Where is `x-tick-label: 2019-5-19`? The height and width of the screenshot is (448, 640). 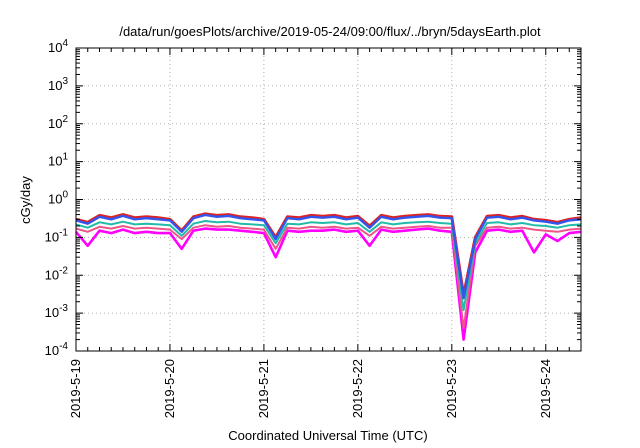 x-tick-label: 2019-5-19 is located at coordinates (75, 388).